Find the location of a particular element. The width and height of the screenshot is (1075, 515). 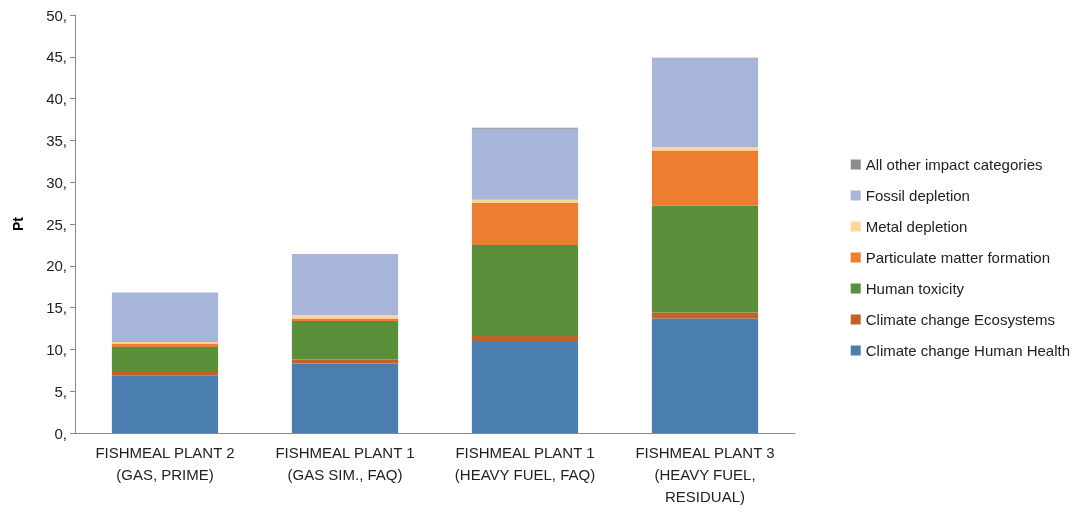

y-tick-label: 0, is located at coordinates (60, 433).